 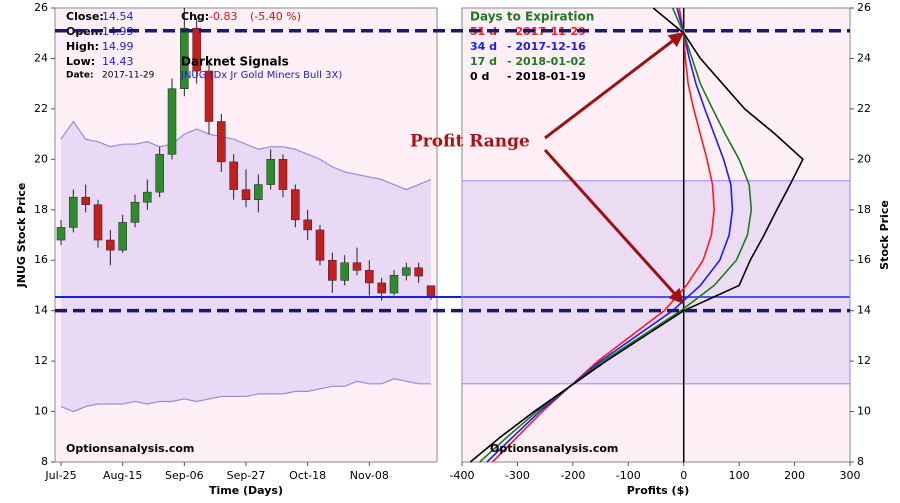 I want to click on x-tick-label: -400, so click(x=462, y=475).